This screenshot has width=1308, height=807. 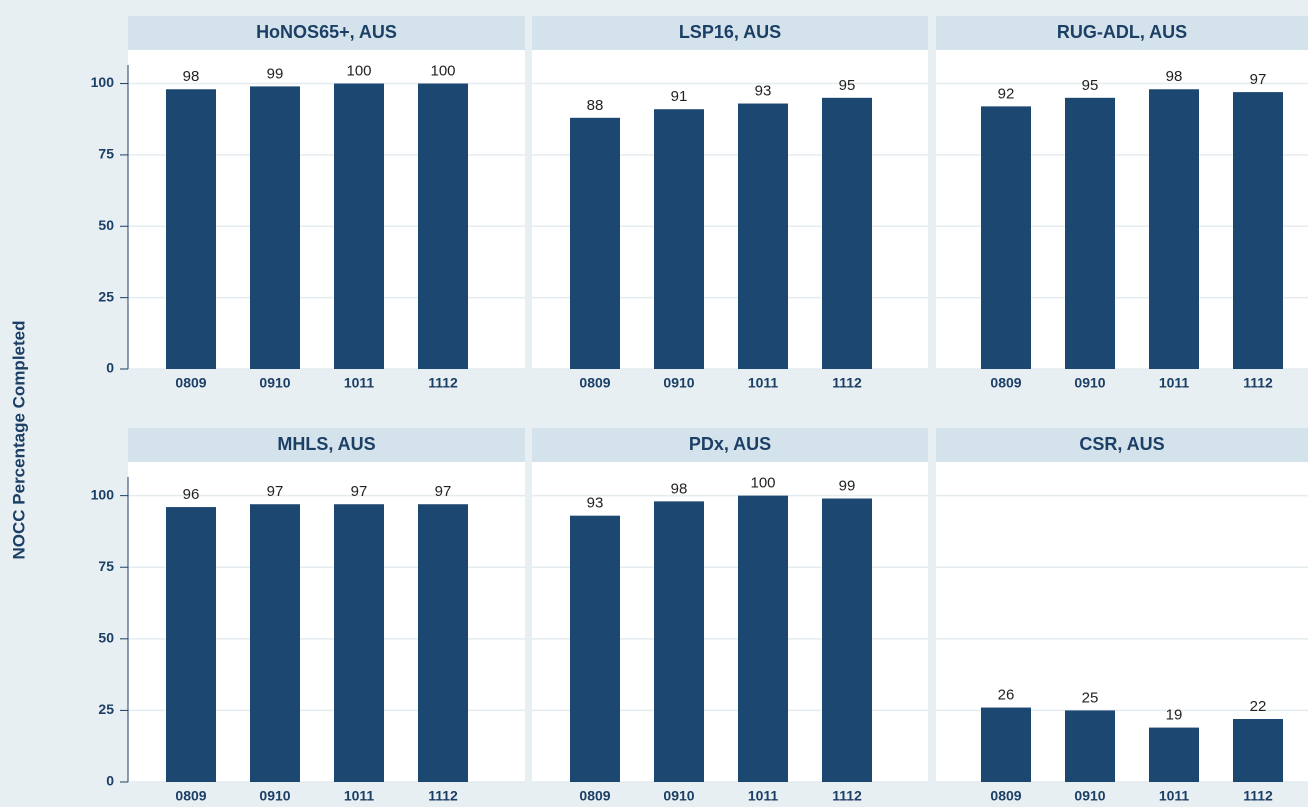 I want to click on value-label: 92, so click(x=1006, y=93).